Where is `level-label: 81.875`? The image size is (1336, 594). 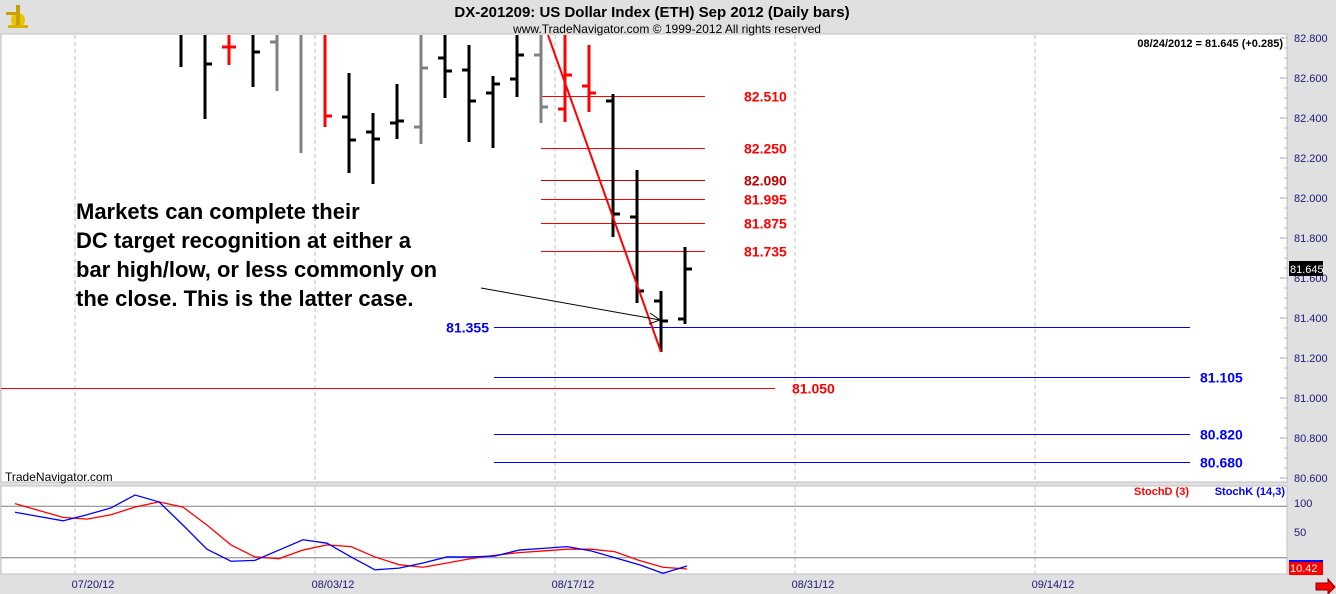
level-label: 81.875 is located at coordinates (765, 224).